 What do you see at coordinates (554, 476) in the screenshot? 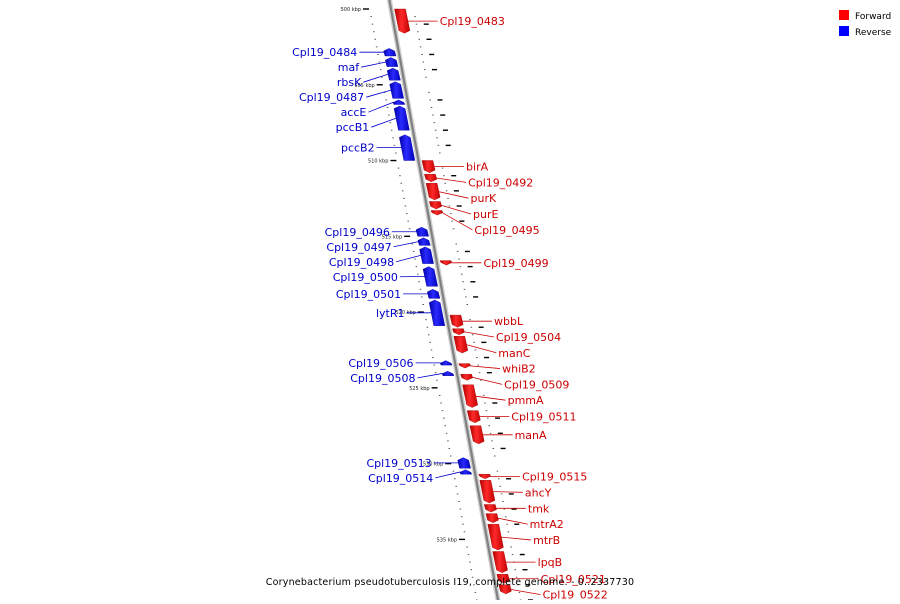
I see `gene-label: Cpl19_0515` at bounding box center [554, 476].